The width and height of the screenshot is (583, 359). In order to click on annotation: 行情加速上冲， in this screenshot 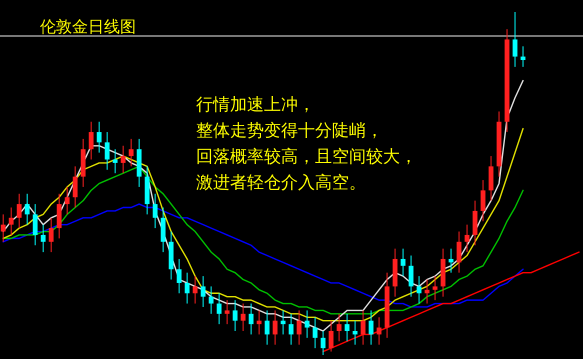, I will do `click(255, 105)`.